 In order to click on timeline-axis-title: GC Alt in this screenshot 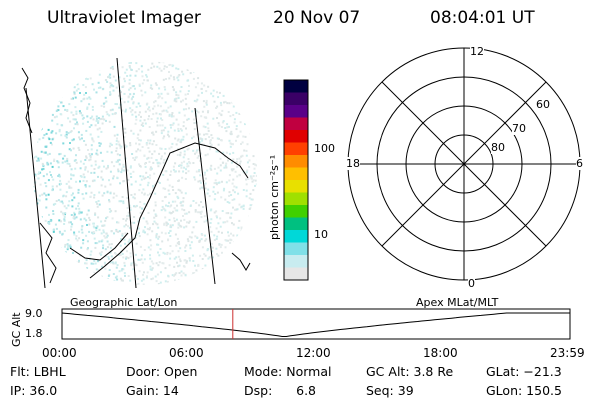, I will do `click(16, 329)`.